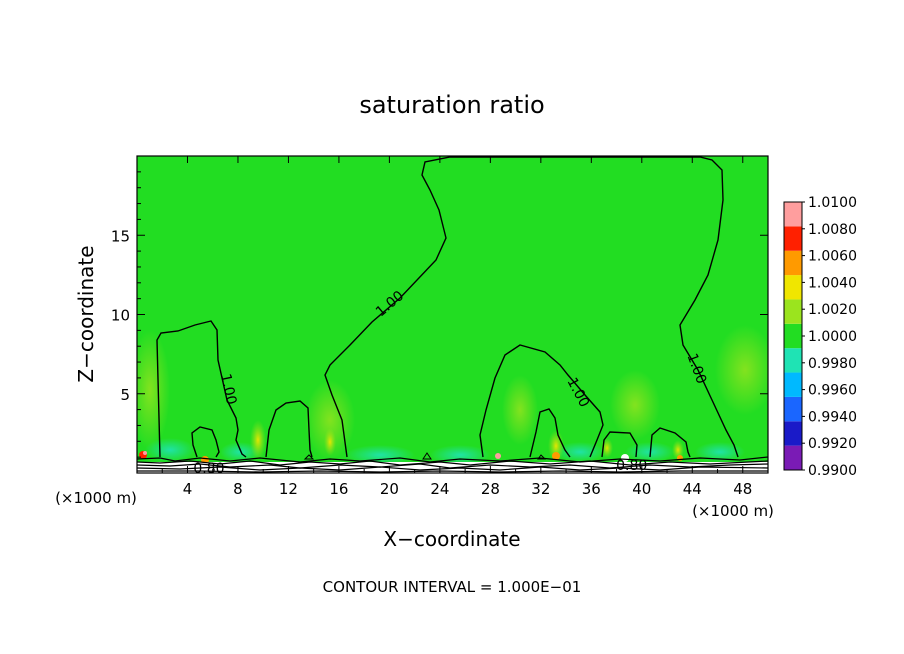  Describe the element at coordinates (451, 105) in the screenshot. I see `chart-title: saturation ratio` at that location.